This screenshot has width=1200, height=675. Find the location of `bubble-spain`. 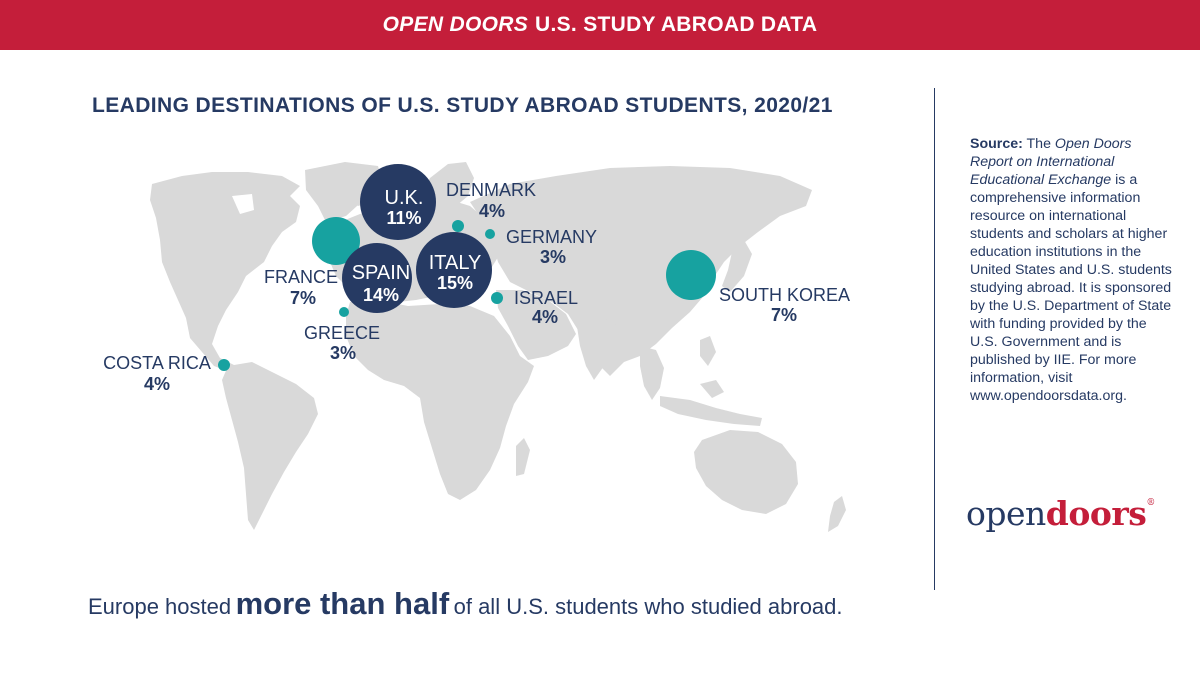

bubble-spain is located at coordinates (377, 278).